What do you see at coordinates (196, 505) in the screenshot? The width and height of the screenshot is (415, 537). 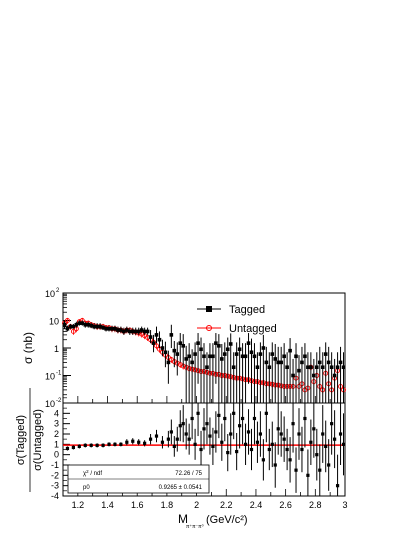 I see `bottom-x-tick-label: 2` at bounding box center [196, 505].